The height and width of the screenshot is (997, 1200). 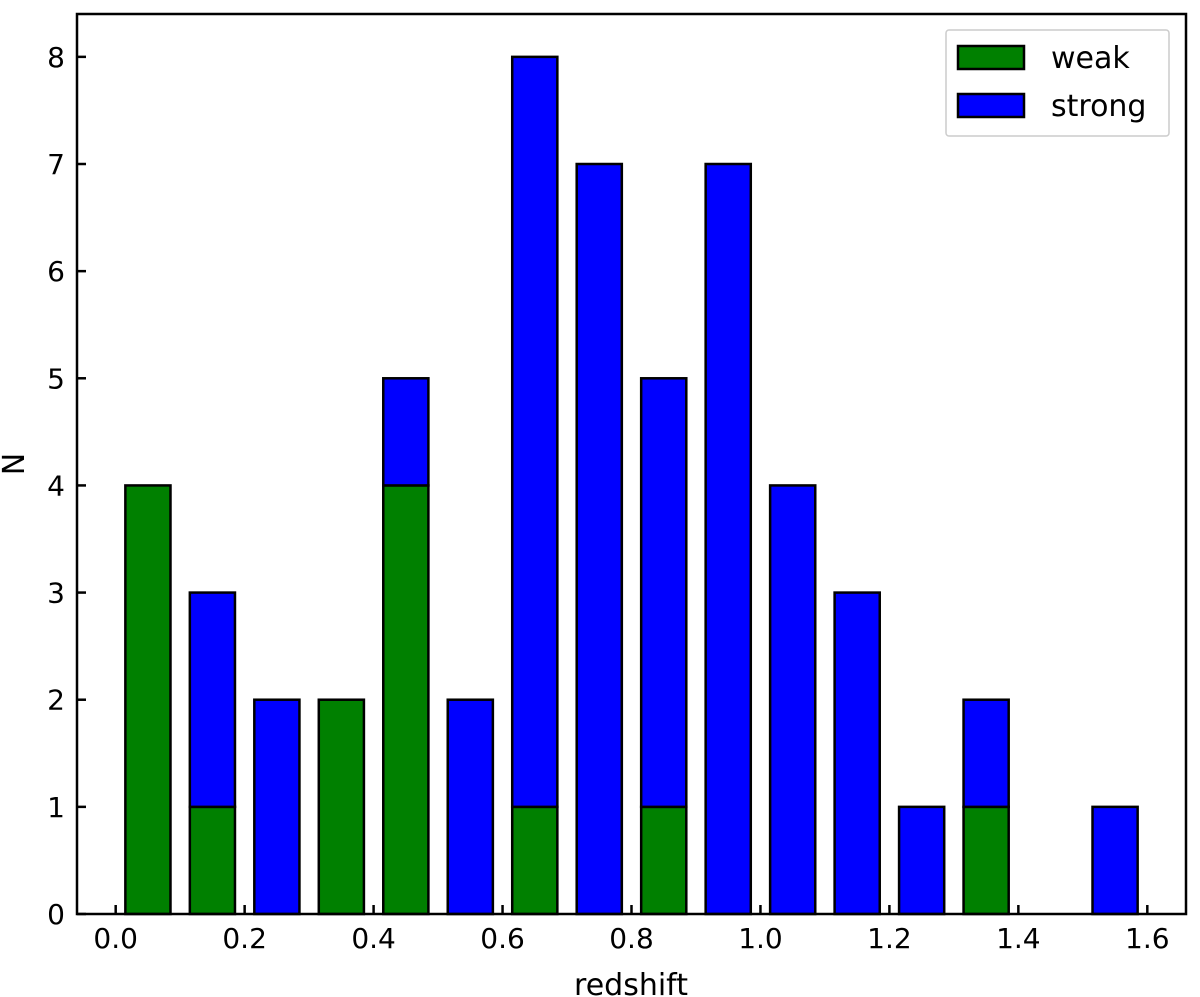 I want to click on legend-label-weak: weak, so click(x=1090, y=58).